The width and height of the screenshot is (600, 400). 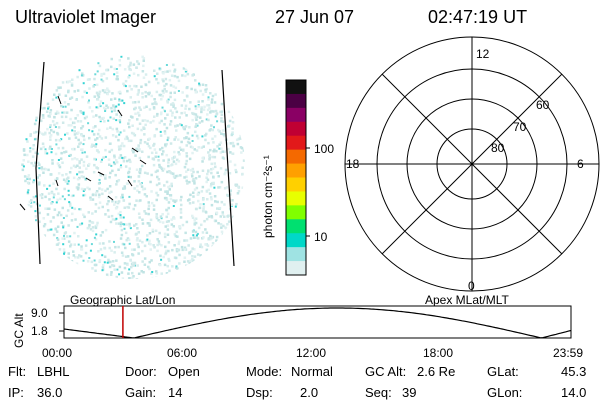 I want to click on timeline-left-title: Geographic Lat/Lon, so click(x=123, y=300).